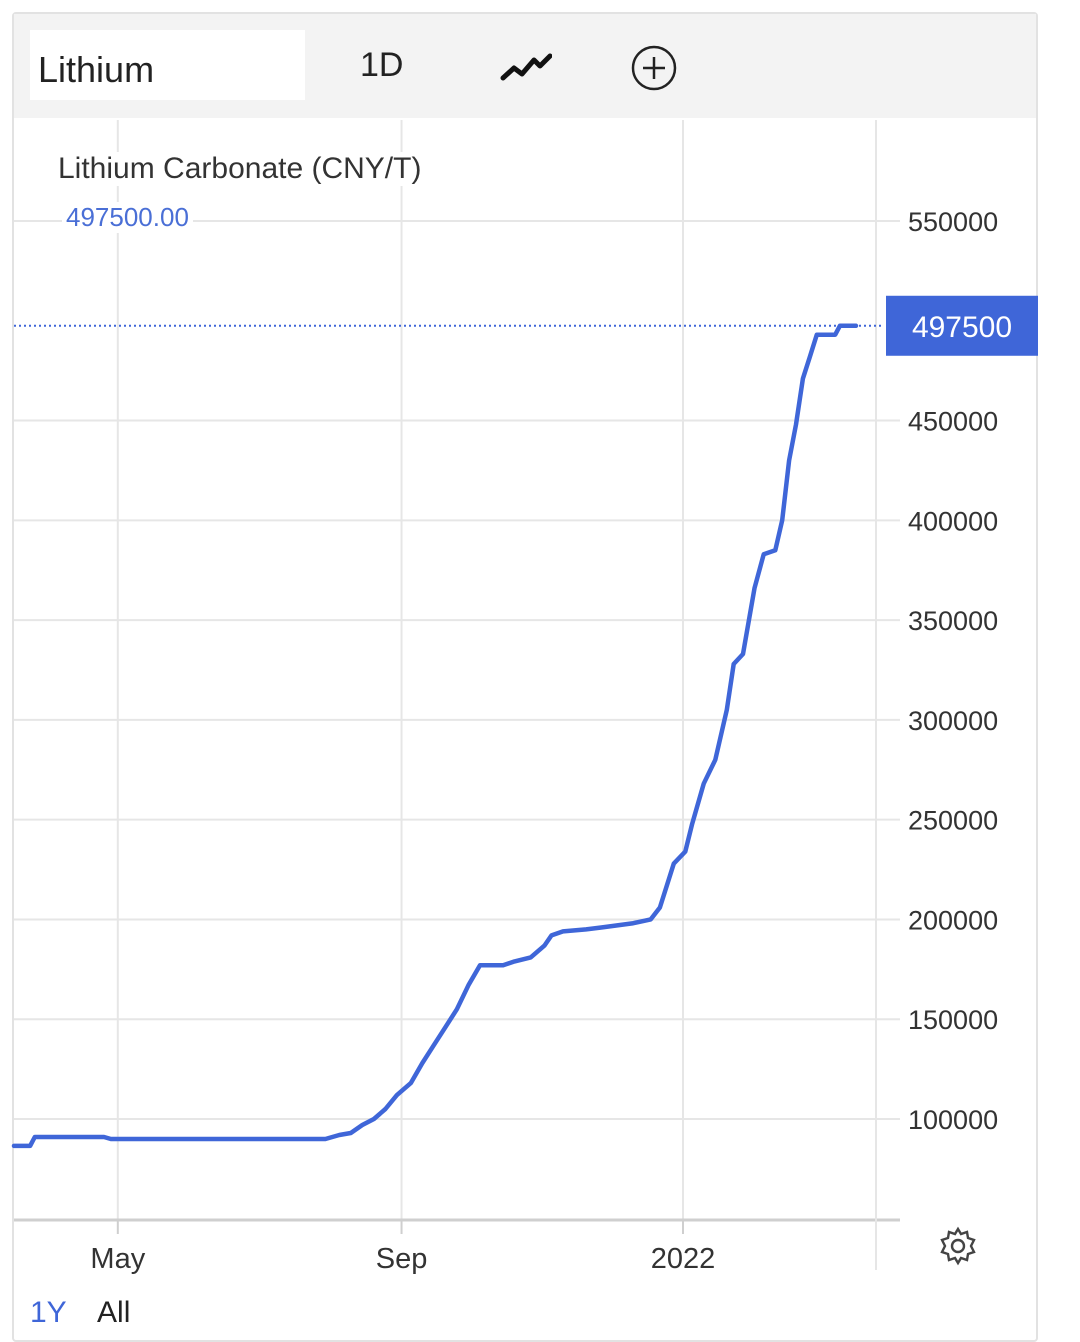  I want to click on last-value-badge, so click(962, 325).